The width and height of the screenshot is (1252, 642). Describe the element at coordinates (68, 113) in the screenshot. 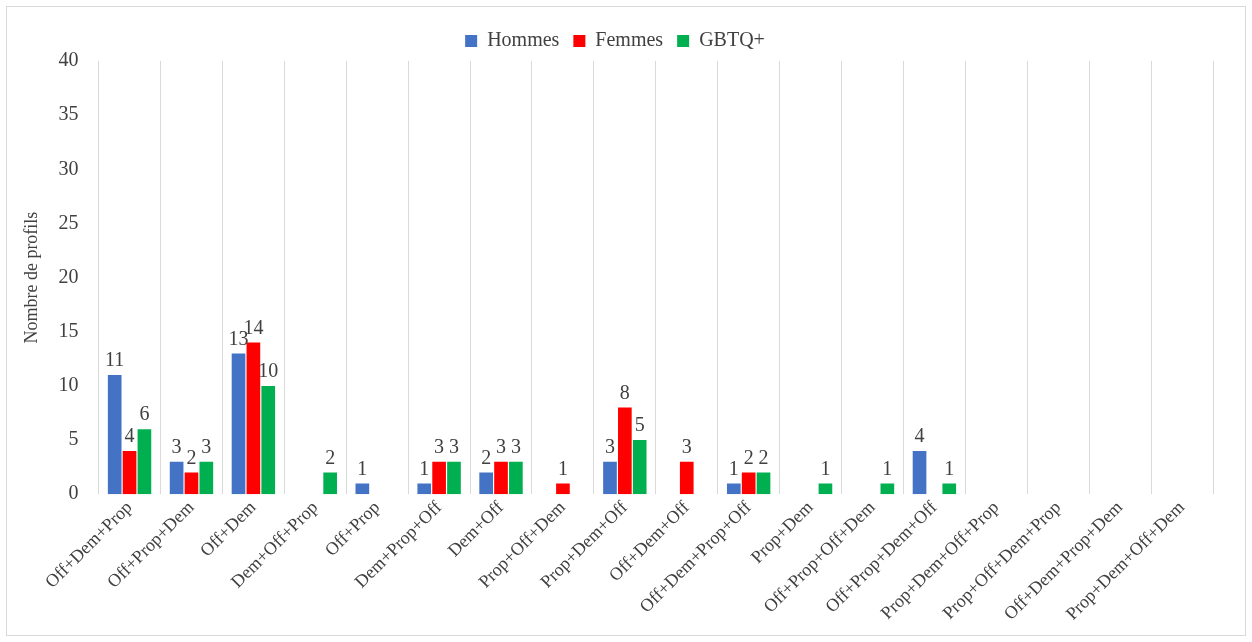

I see `y-tick-label: 35` at that location.